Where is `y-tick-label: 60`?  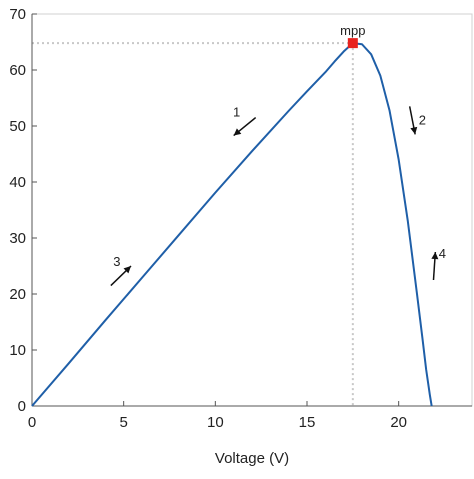
y-tick-label: 60 is located at coordinates (17, 70).